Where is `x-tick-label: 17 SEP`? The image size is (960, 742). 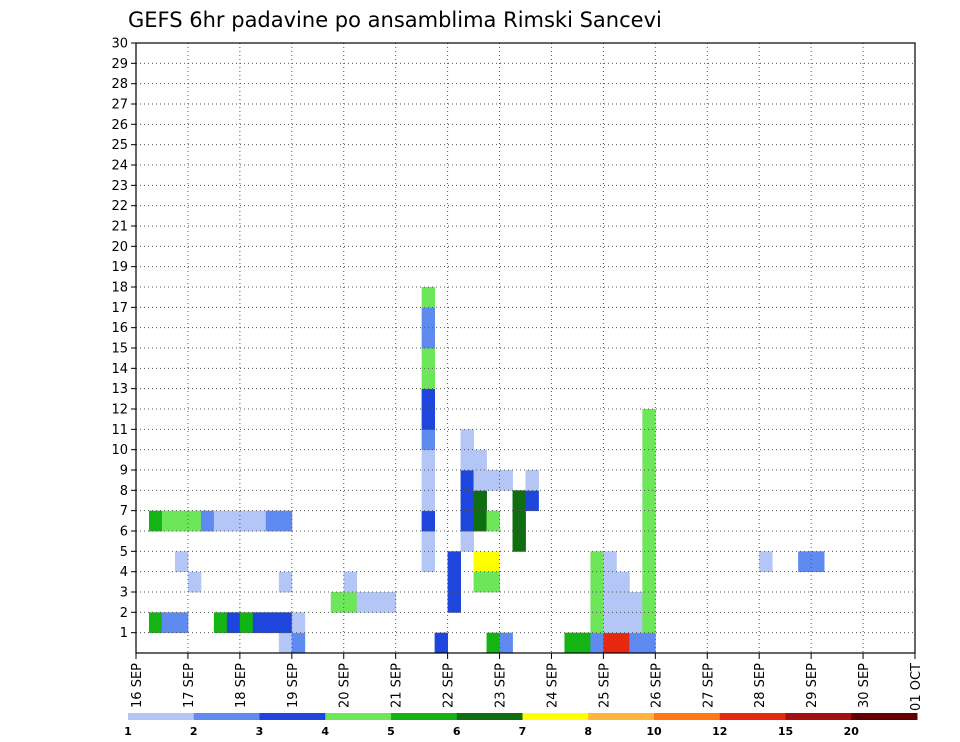
x-tick-label: 17 SEP is located at coordinates (189, 685).